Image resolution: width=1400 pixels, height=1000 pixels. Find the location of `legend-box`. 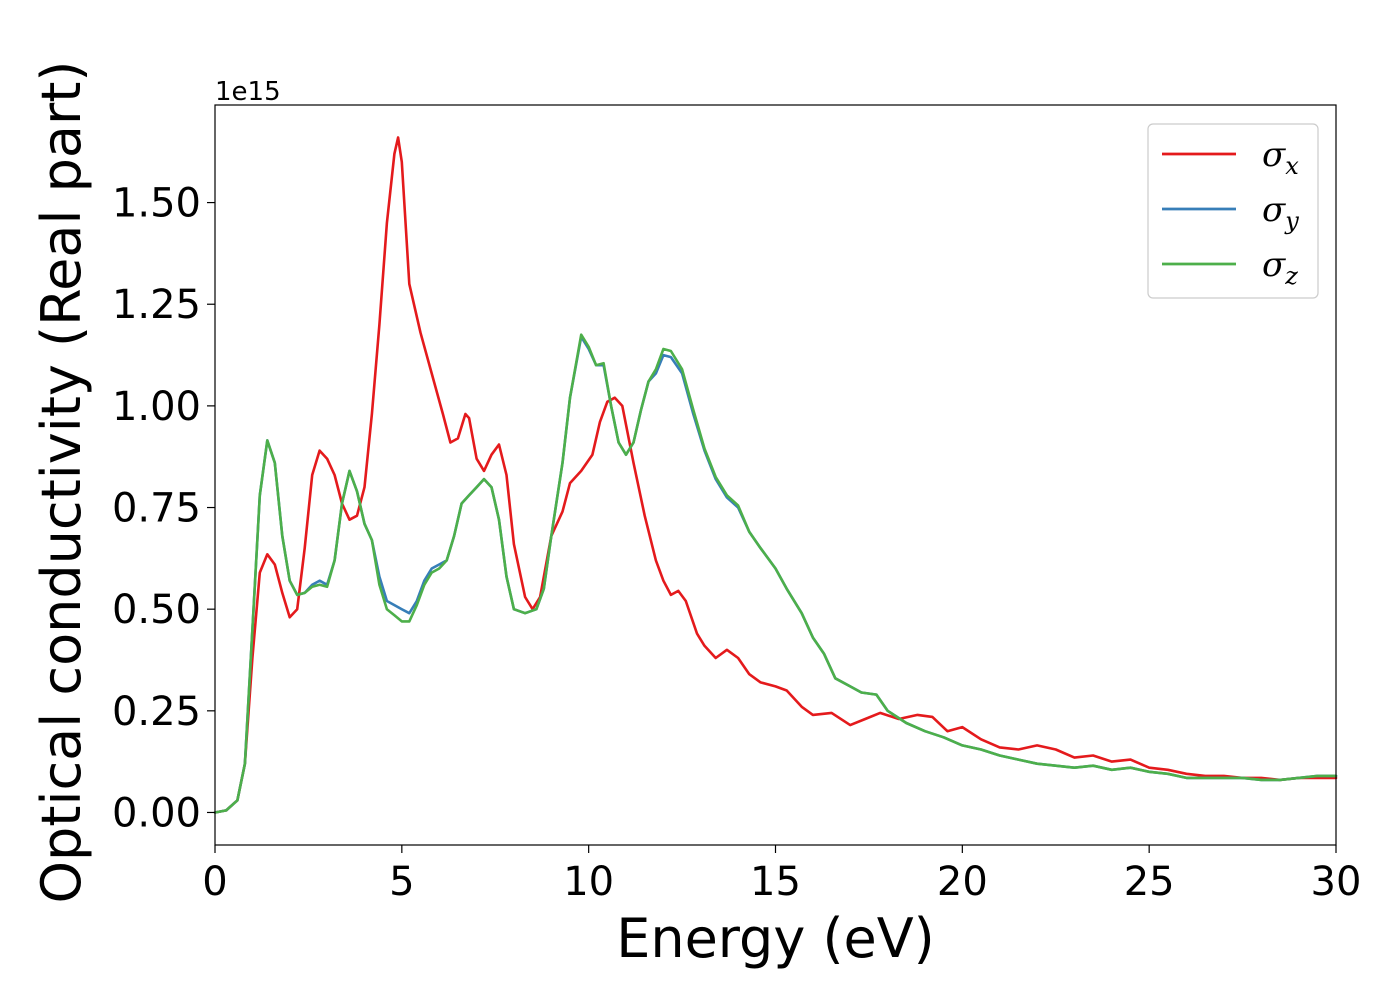

legend-box is located at coordinates (1233, 211).